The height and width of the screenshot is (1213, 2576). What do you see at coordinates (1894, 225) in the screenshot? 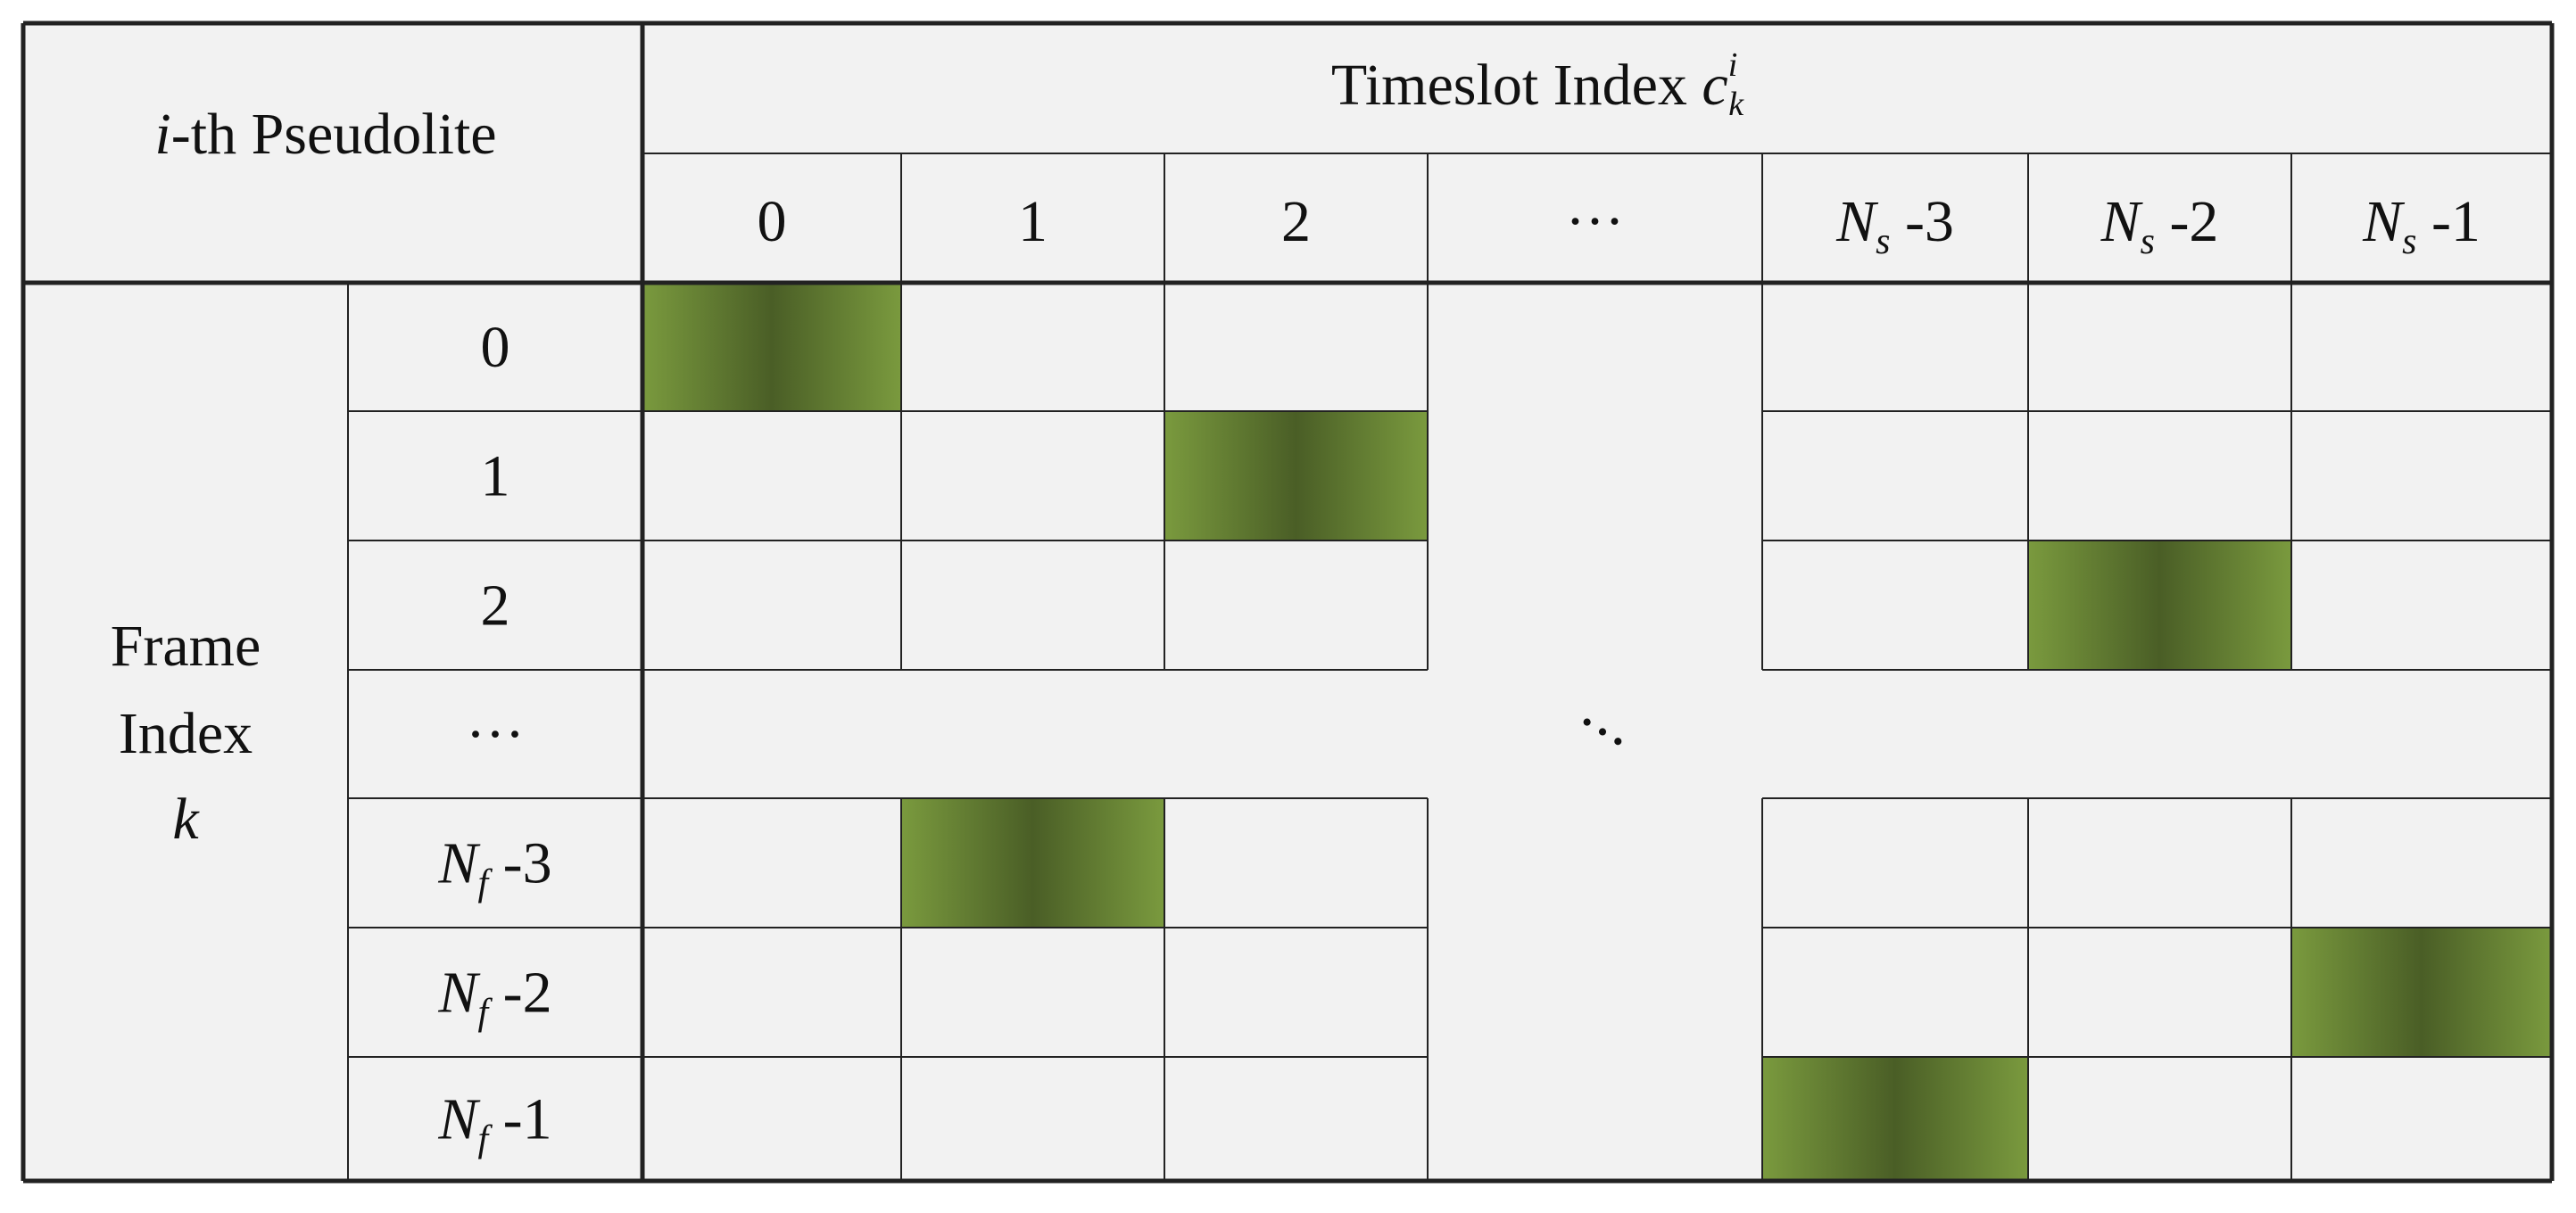
I see `column-header-4: Ns -3` at bounding box center [1894, 225].